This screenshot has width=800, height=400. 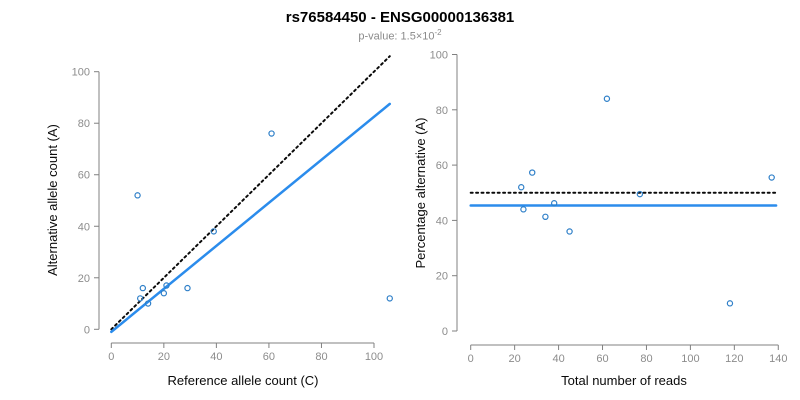 I want to click on right-y-axis-title: Percentage alternative (A), so click(x=420, y=193).